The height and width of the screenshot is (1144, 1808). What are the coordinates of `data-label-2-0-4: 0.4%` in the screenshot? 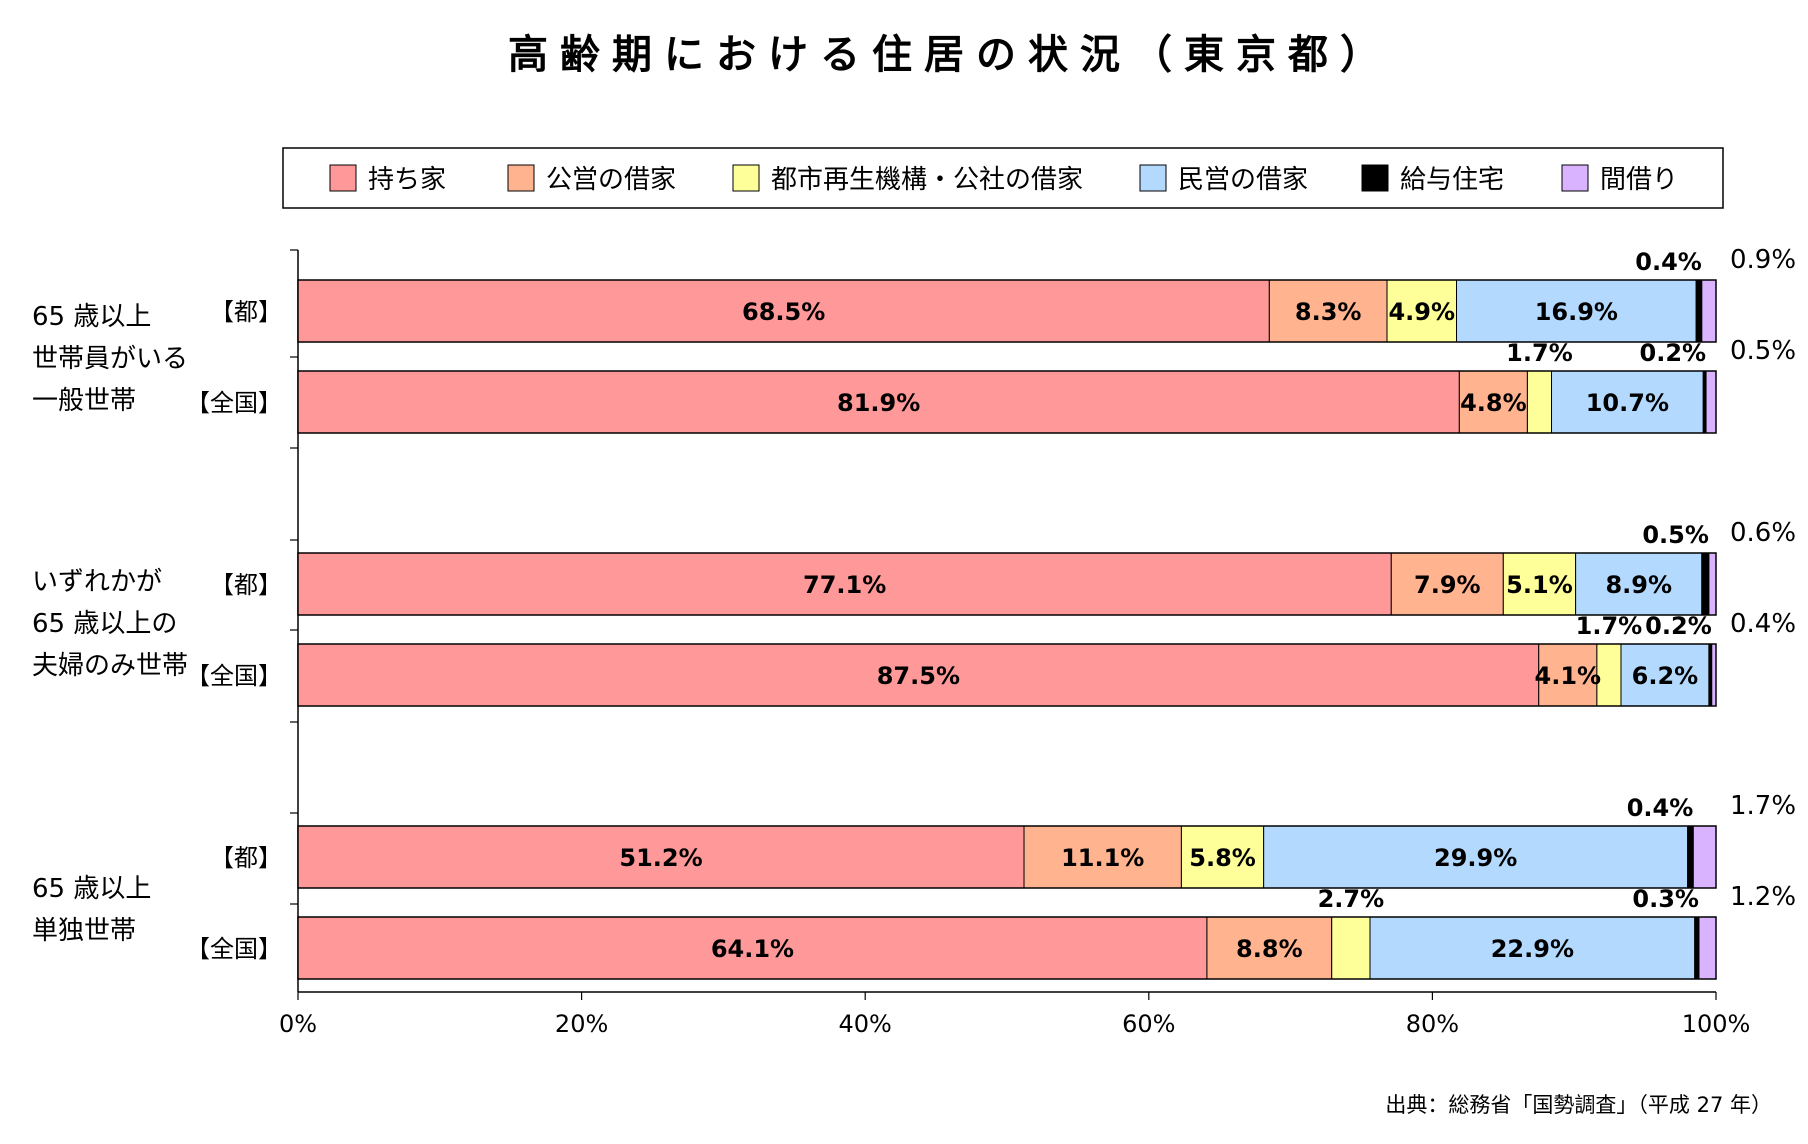 It's located at (1660, 808).